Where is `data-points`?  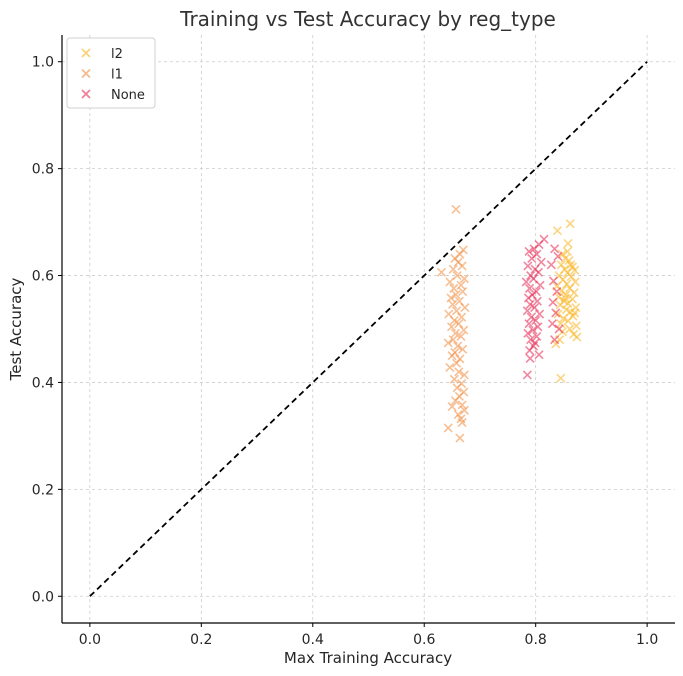 data-points is located at coordinates (509, 323).